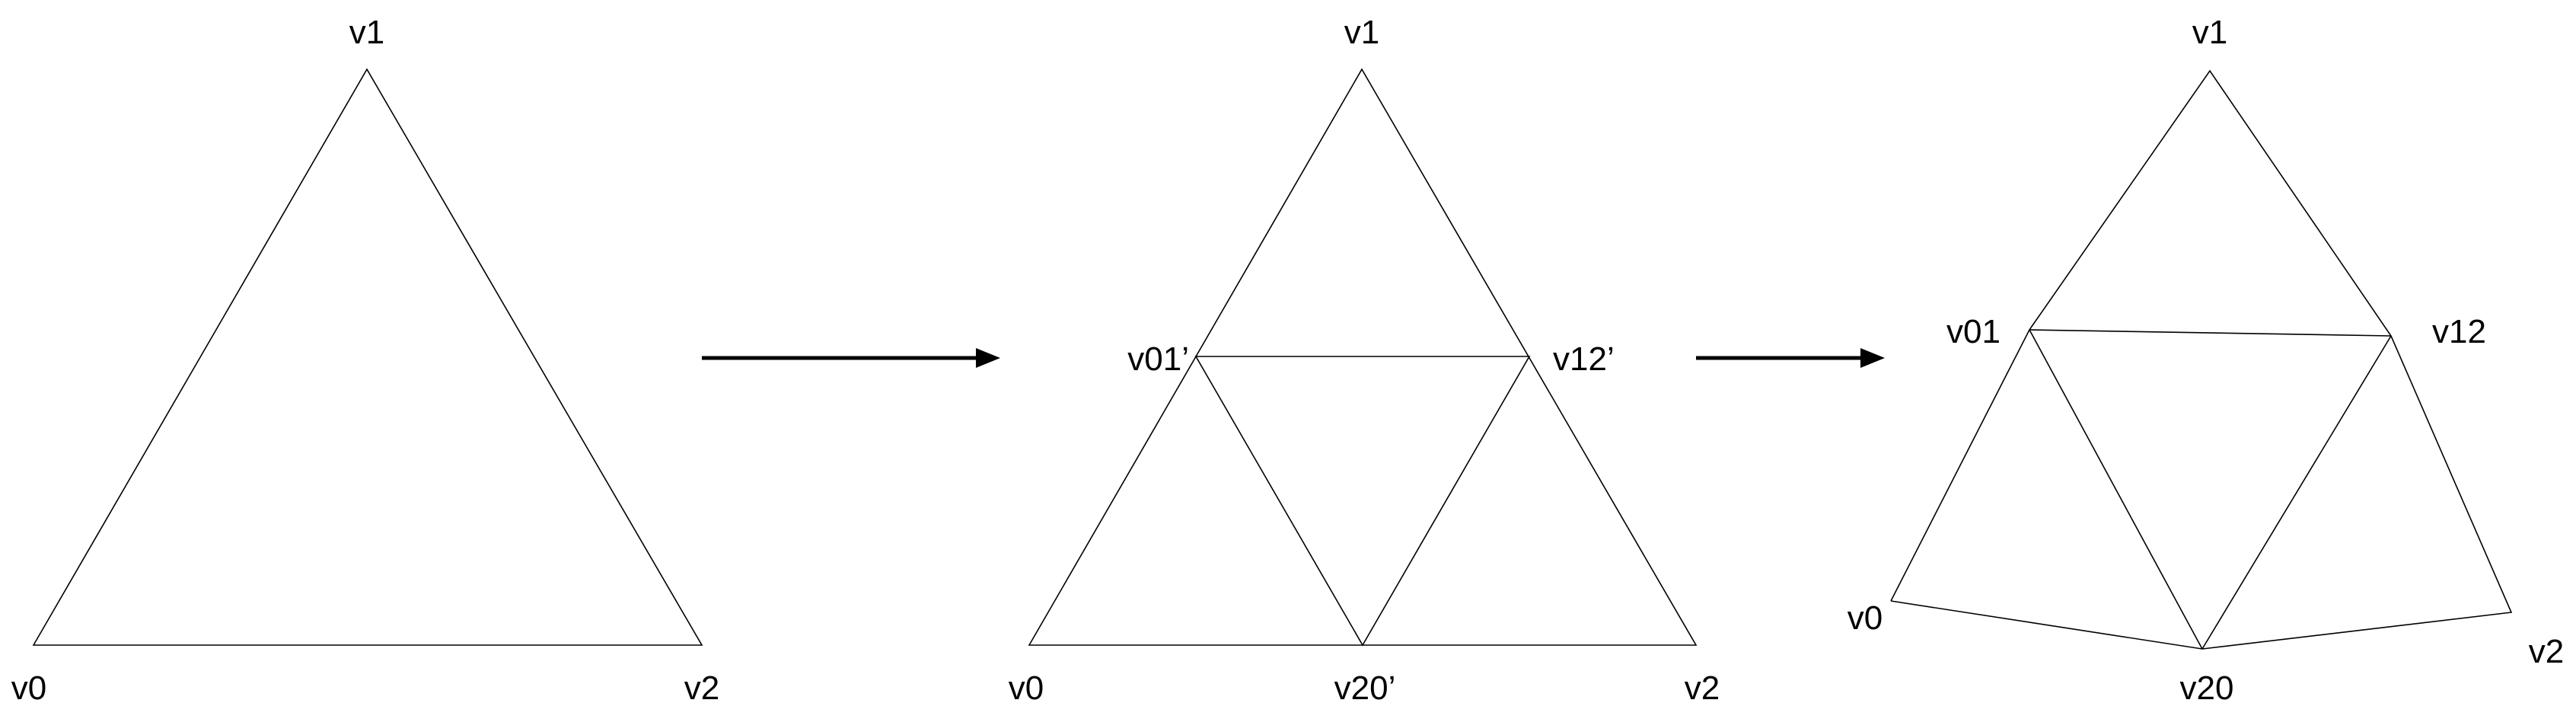 This screenshot has width=2576, height=719. Describe the element at coordinates (1365, 688) in the screenshot. I see `vertex-label-v20: v20’` at that location.